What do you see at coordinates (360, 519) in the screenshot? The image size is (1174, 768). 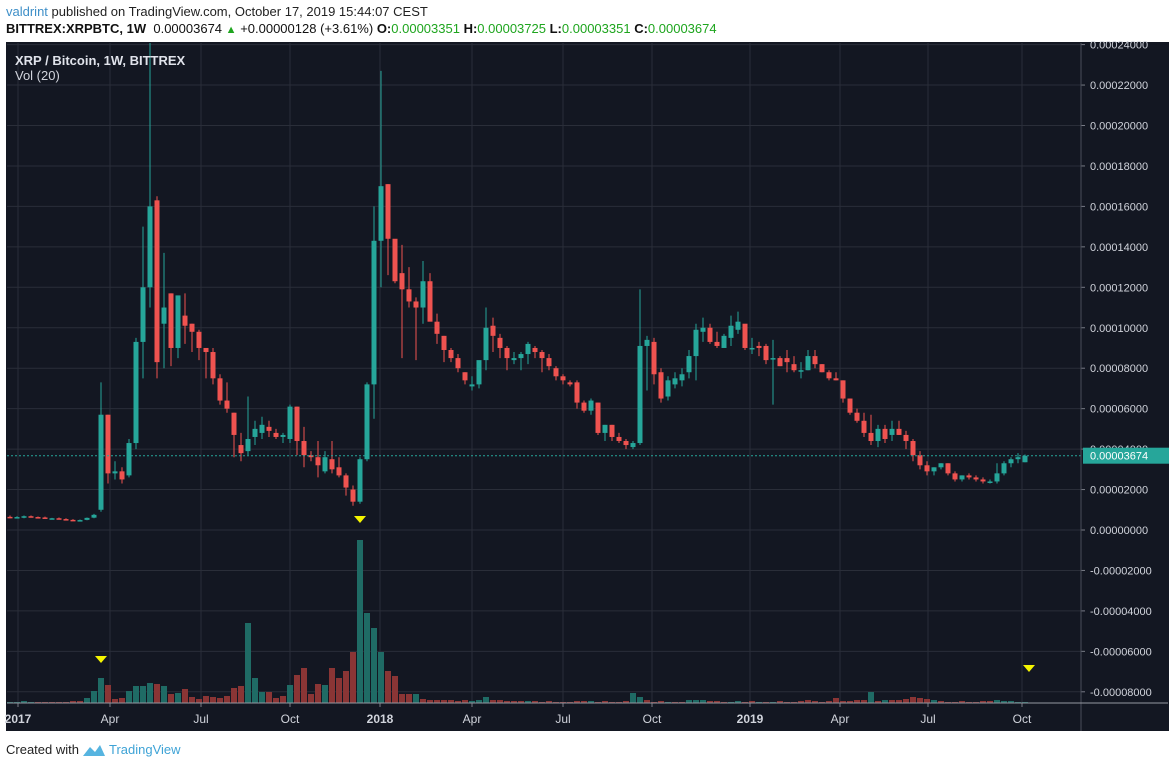 I see `signal-marker-icon` at bounding box center [360, 519].